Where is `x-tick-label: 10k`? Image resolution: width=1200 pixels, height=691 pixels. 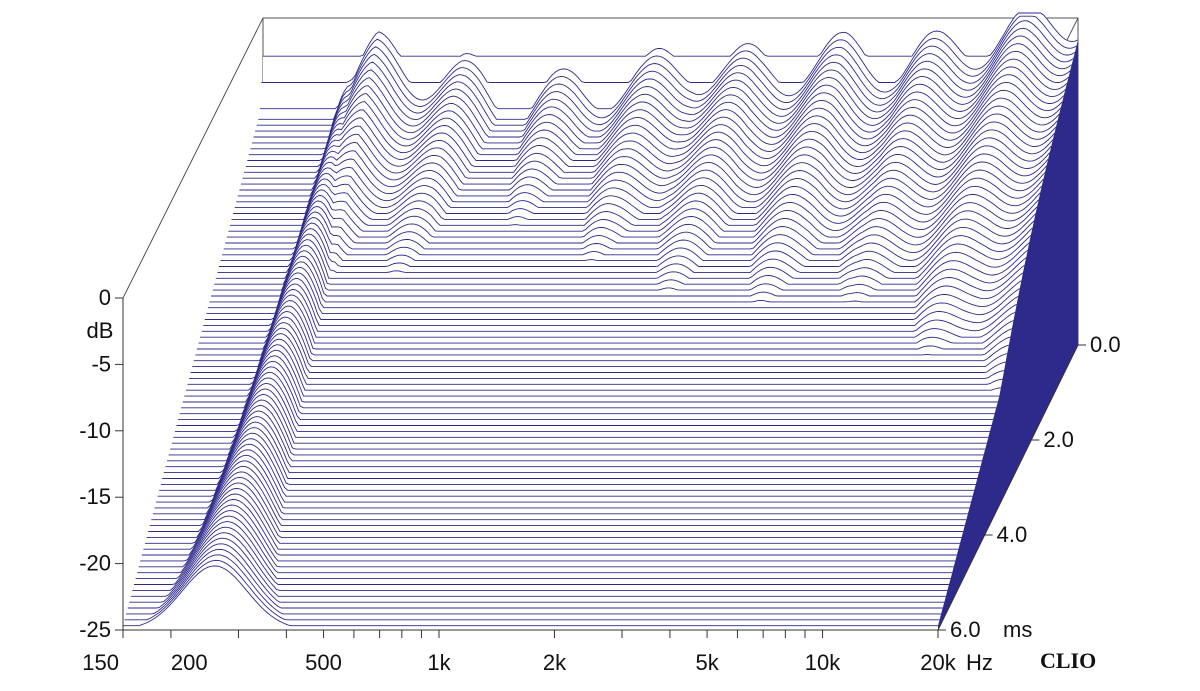
x-tick-label: 10k is located at coordinates (823, 662).